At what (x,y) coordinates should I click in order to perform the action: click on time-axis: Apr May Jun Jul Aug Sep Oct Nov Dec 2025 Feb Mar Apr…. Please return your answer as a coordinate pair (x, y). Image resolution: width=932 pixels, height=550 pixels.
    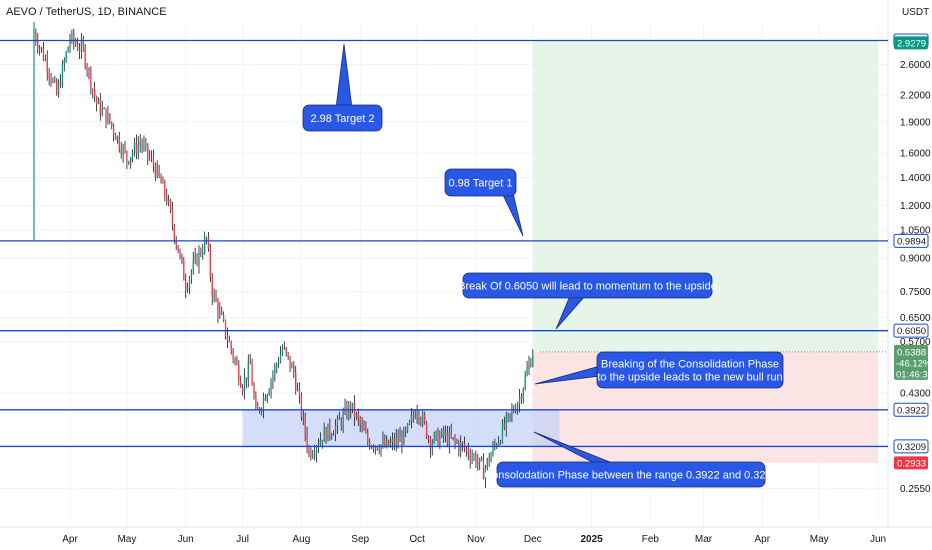
    Looking at the image, I should click on (474, 539).